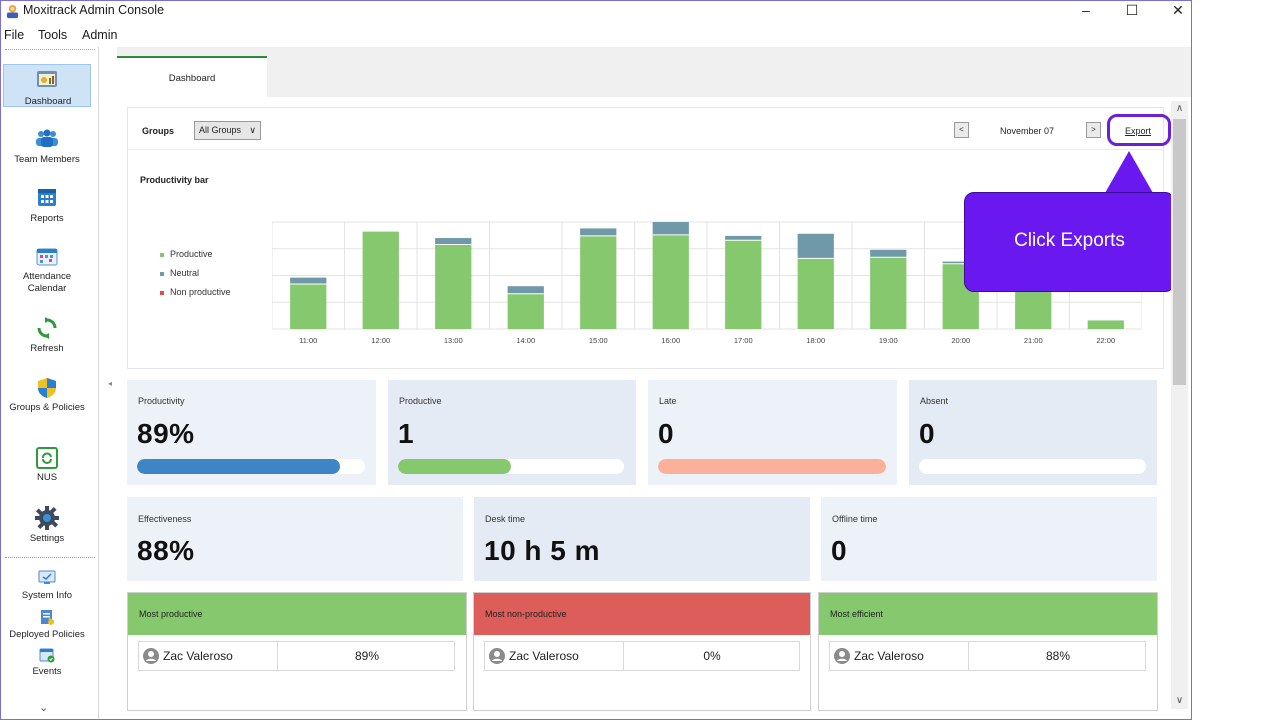  What do you see at coordinates (642, 656) in the screenshot?
I see `leaderboard-row: Zac Valeroso 0%` at bounding box center [642, 656].